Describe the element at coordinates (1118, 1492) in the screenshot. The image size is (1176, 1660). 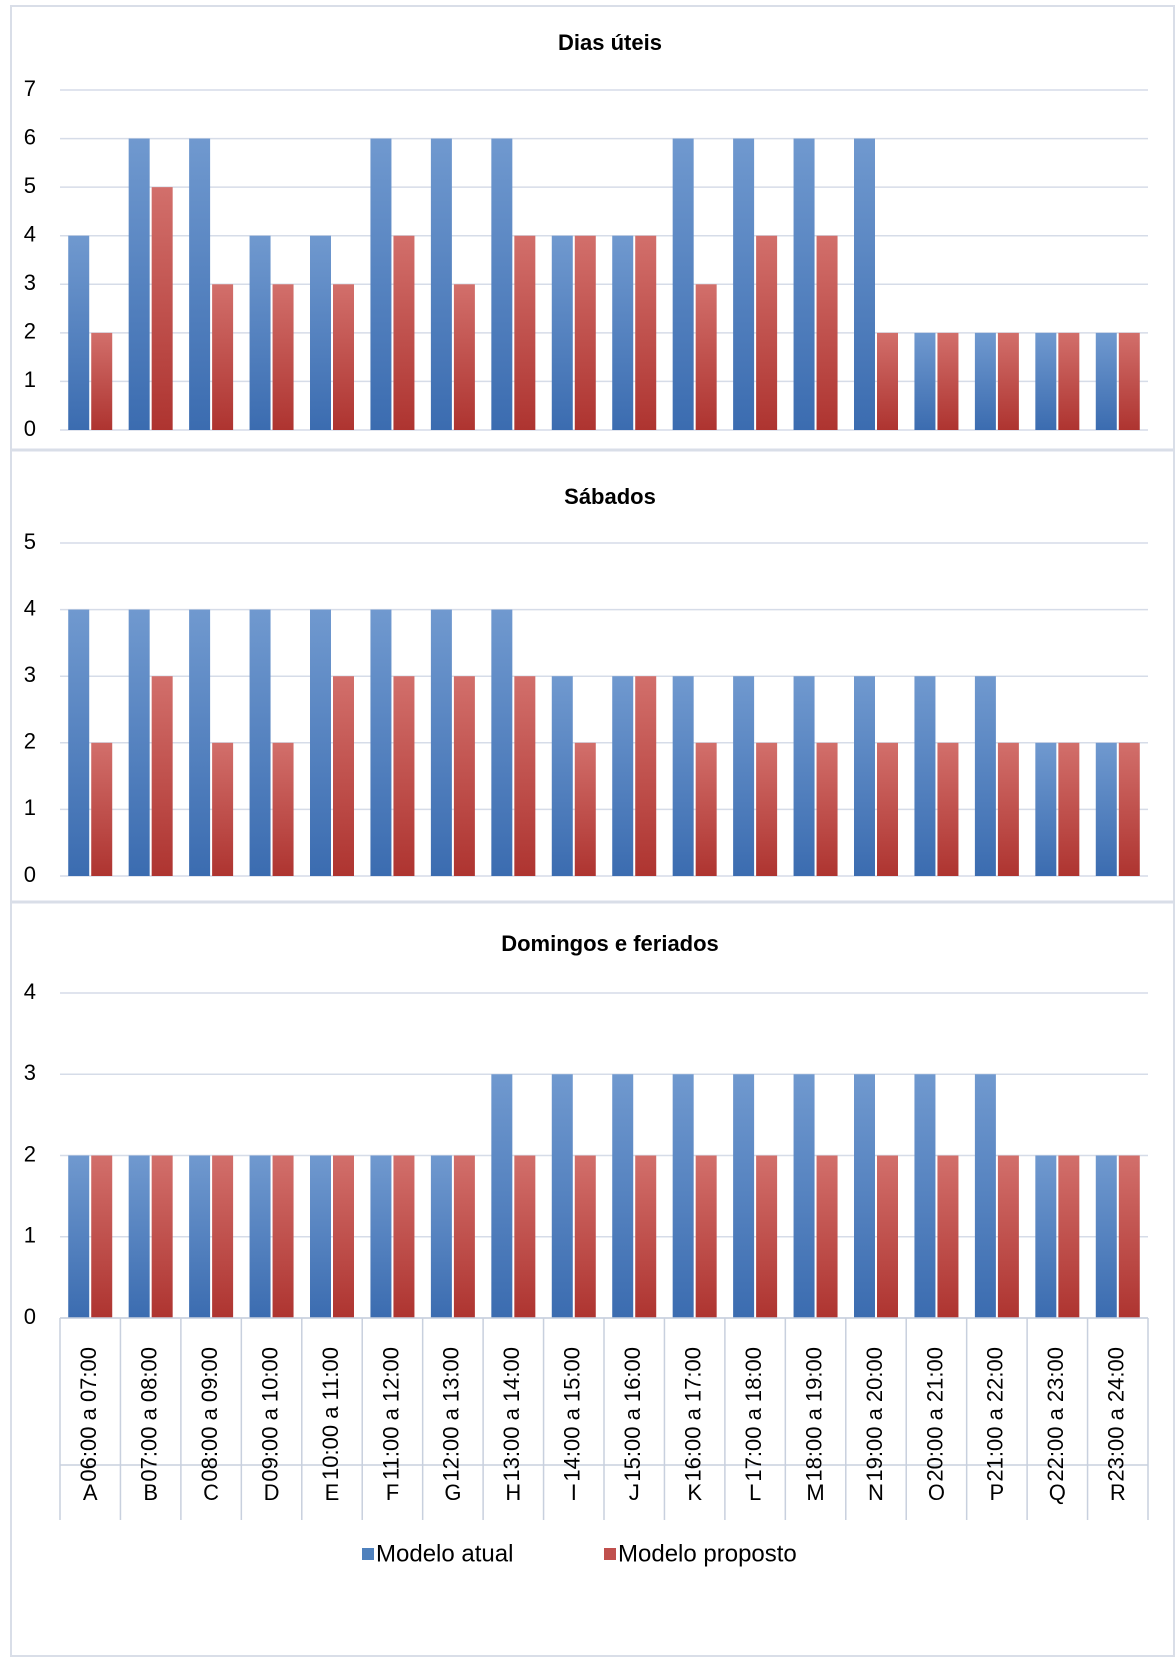
I see `x-tick-label-letter: R` at that location.